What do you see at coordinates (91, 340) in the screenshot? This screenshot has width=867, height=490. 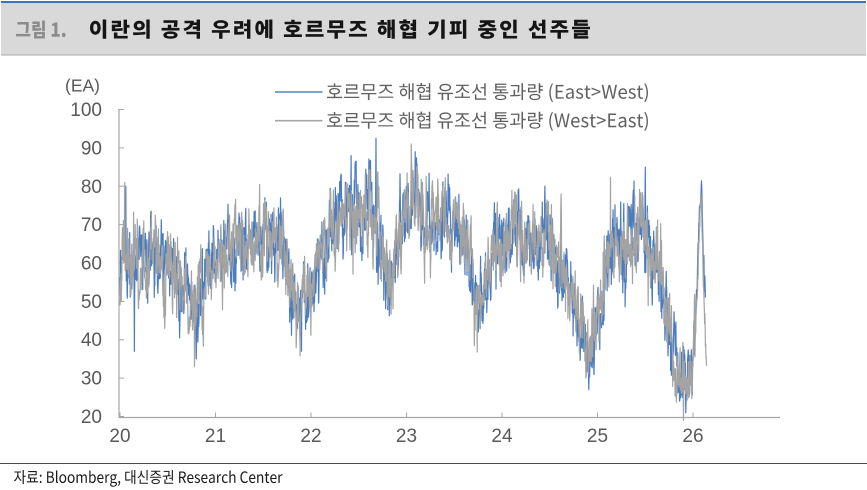 I see `svg-text: 40` at bounding box center [91, 340].